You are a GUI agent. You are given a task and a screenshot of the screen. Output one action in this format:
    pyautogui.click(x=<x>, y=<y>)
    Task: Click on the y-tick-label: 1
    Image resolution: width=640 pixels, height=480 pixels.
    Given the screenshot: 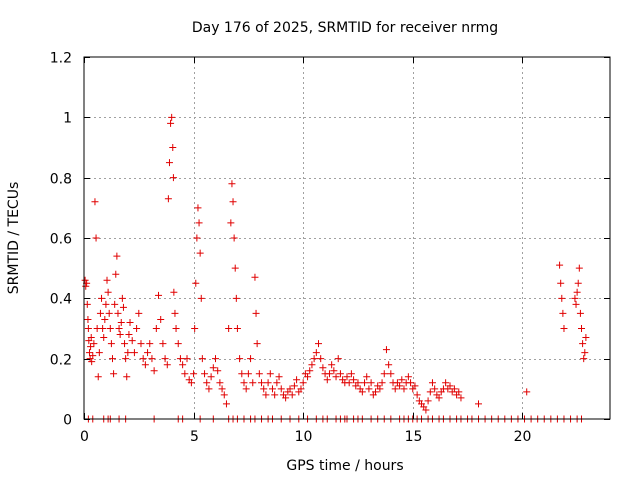 What is the action you would take?
    pyautogui.click(x=67, y=119)
    